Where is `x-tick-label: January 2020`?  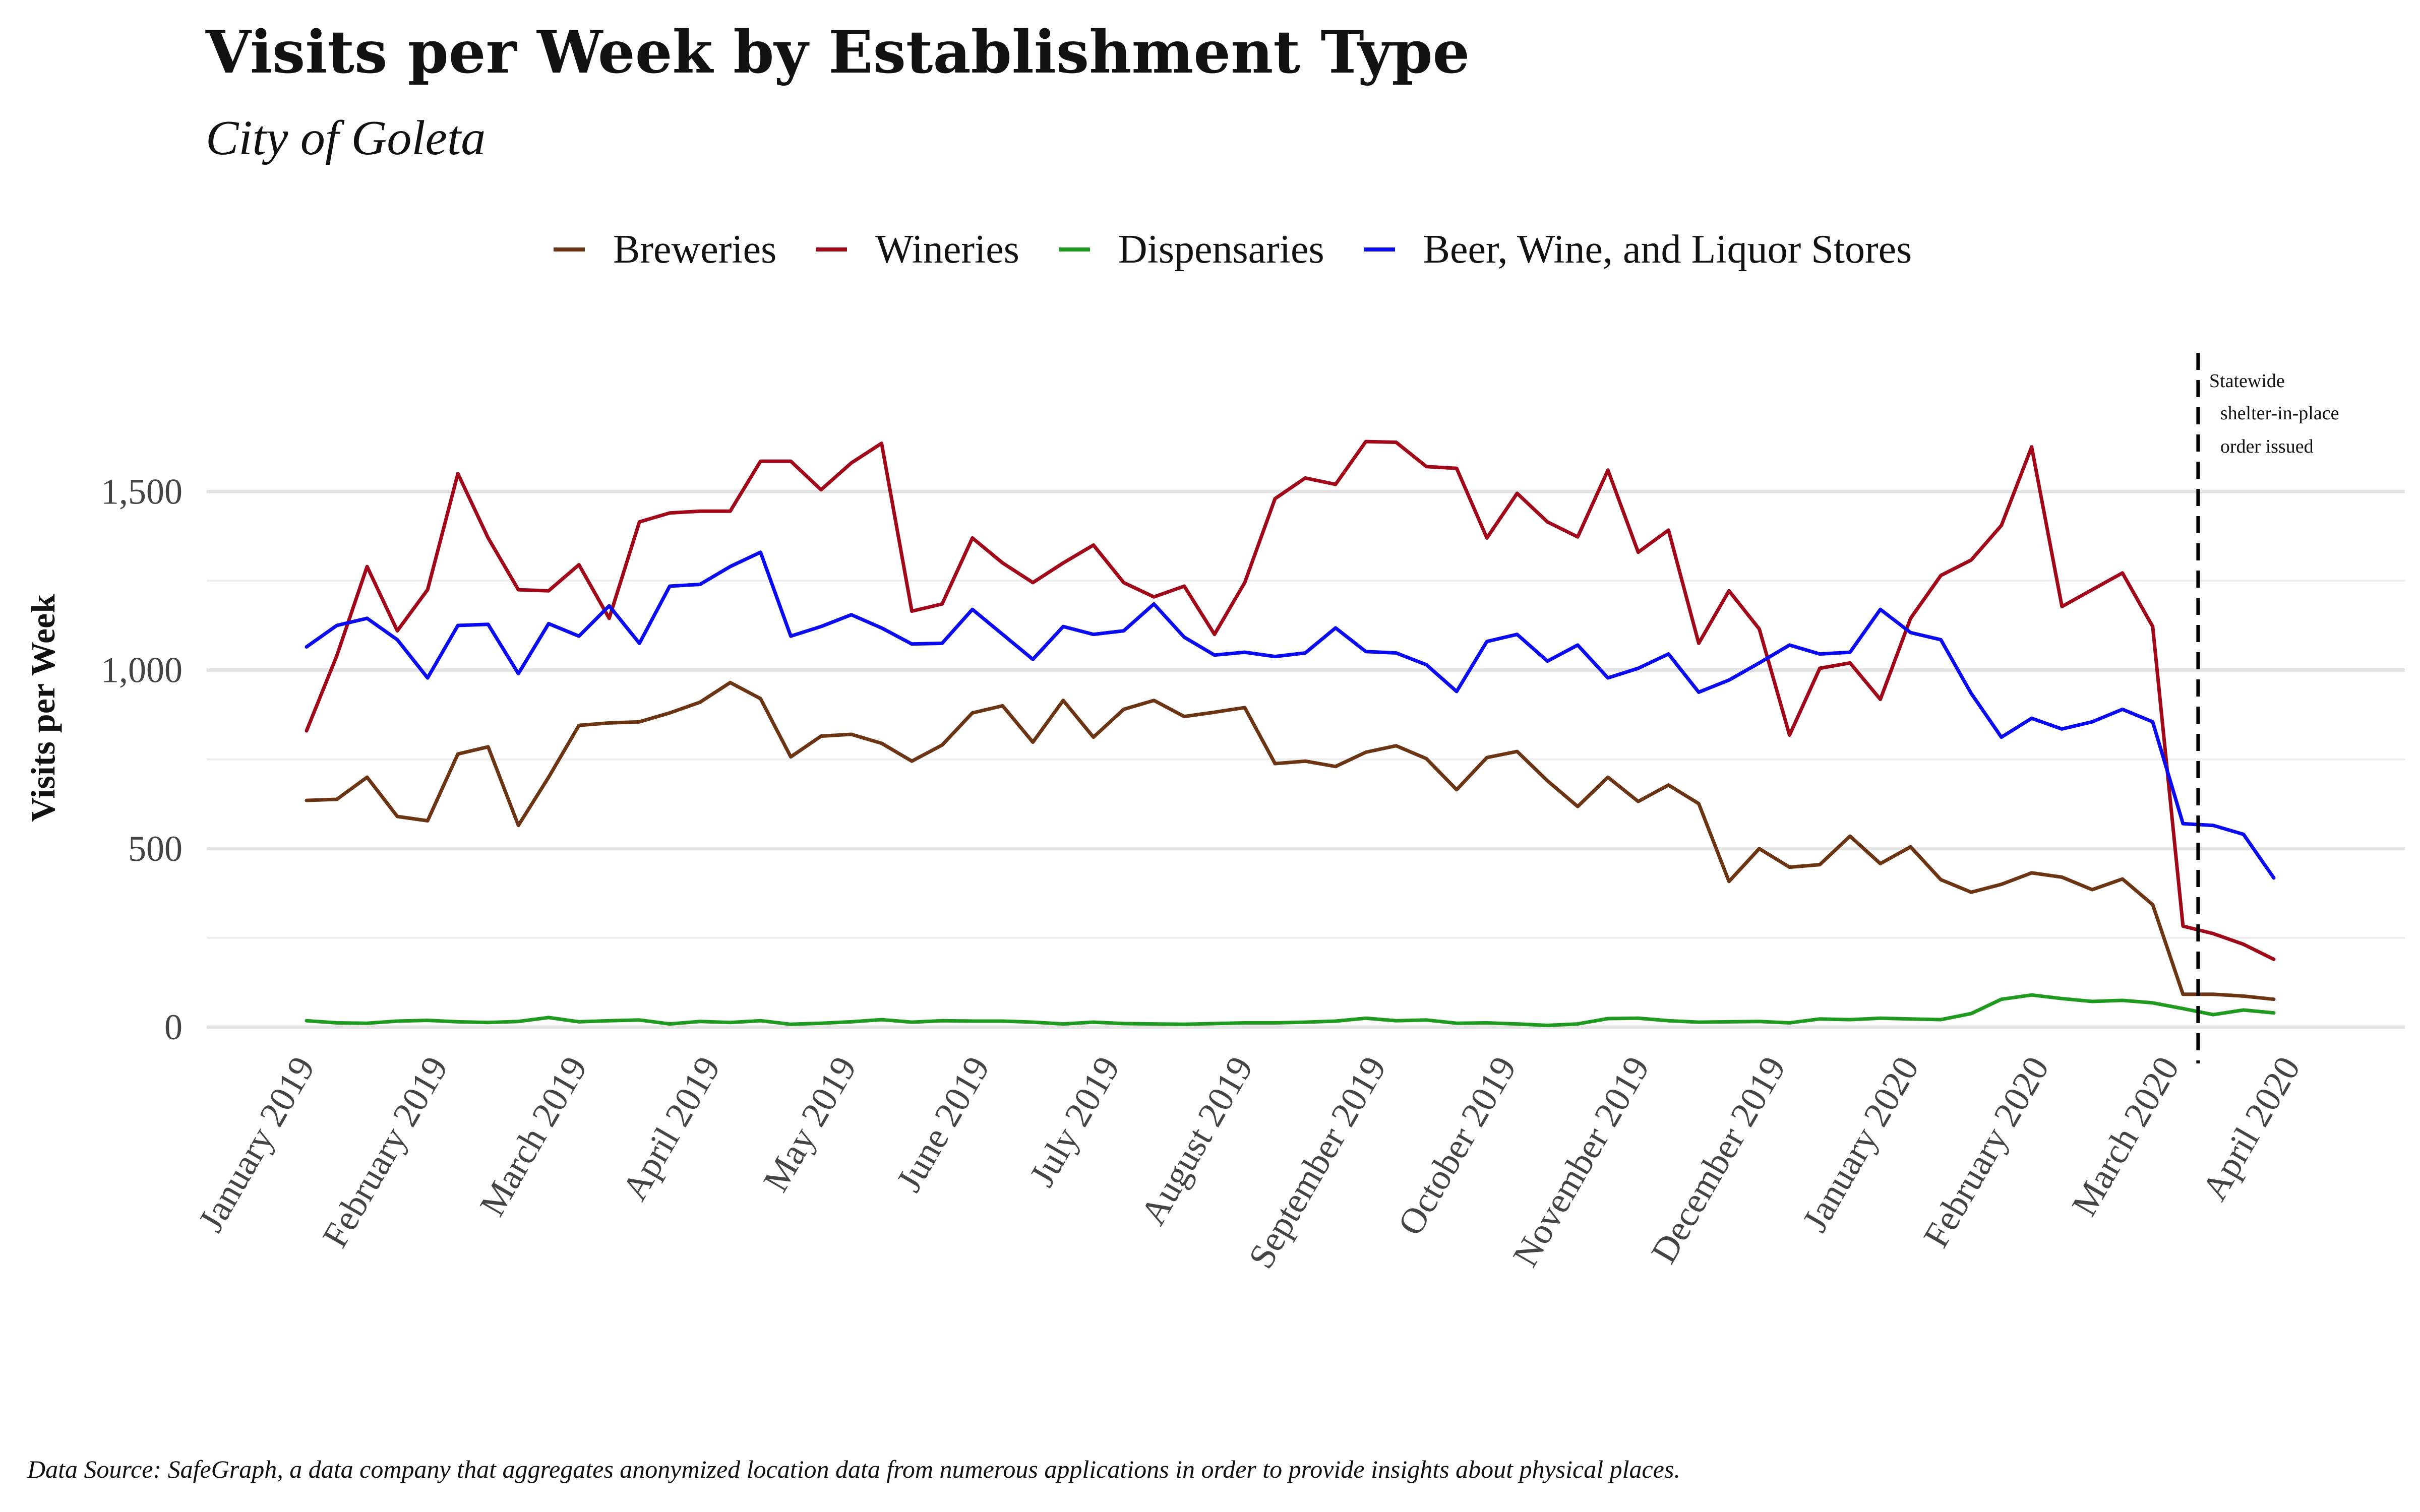
x-tick-label: January 2020 is located at coordinates (1860, 1144).